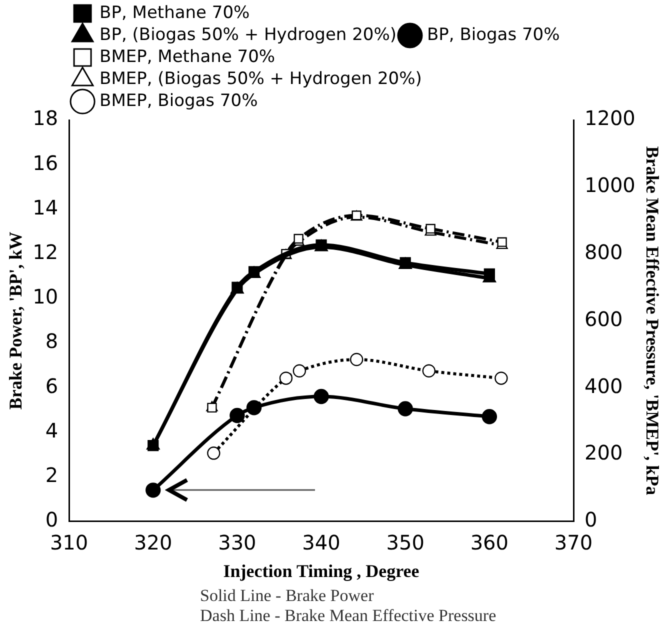 The image size is (670, 631). Describe the element at coordinates (603, 452) in the screenshot. I see `y2-tick-label: 200` at that location.